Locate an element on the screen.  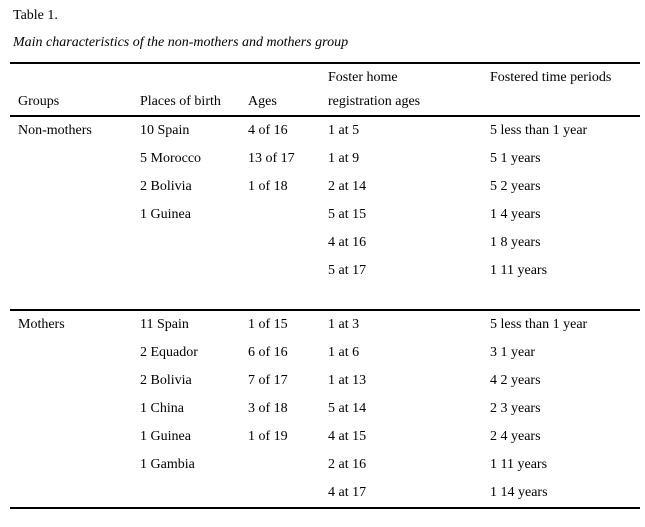
table-row: 4 at 16 1 8 years is located at coordinates (325, 243).